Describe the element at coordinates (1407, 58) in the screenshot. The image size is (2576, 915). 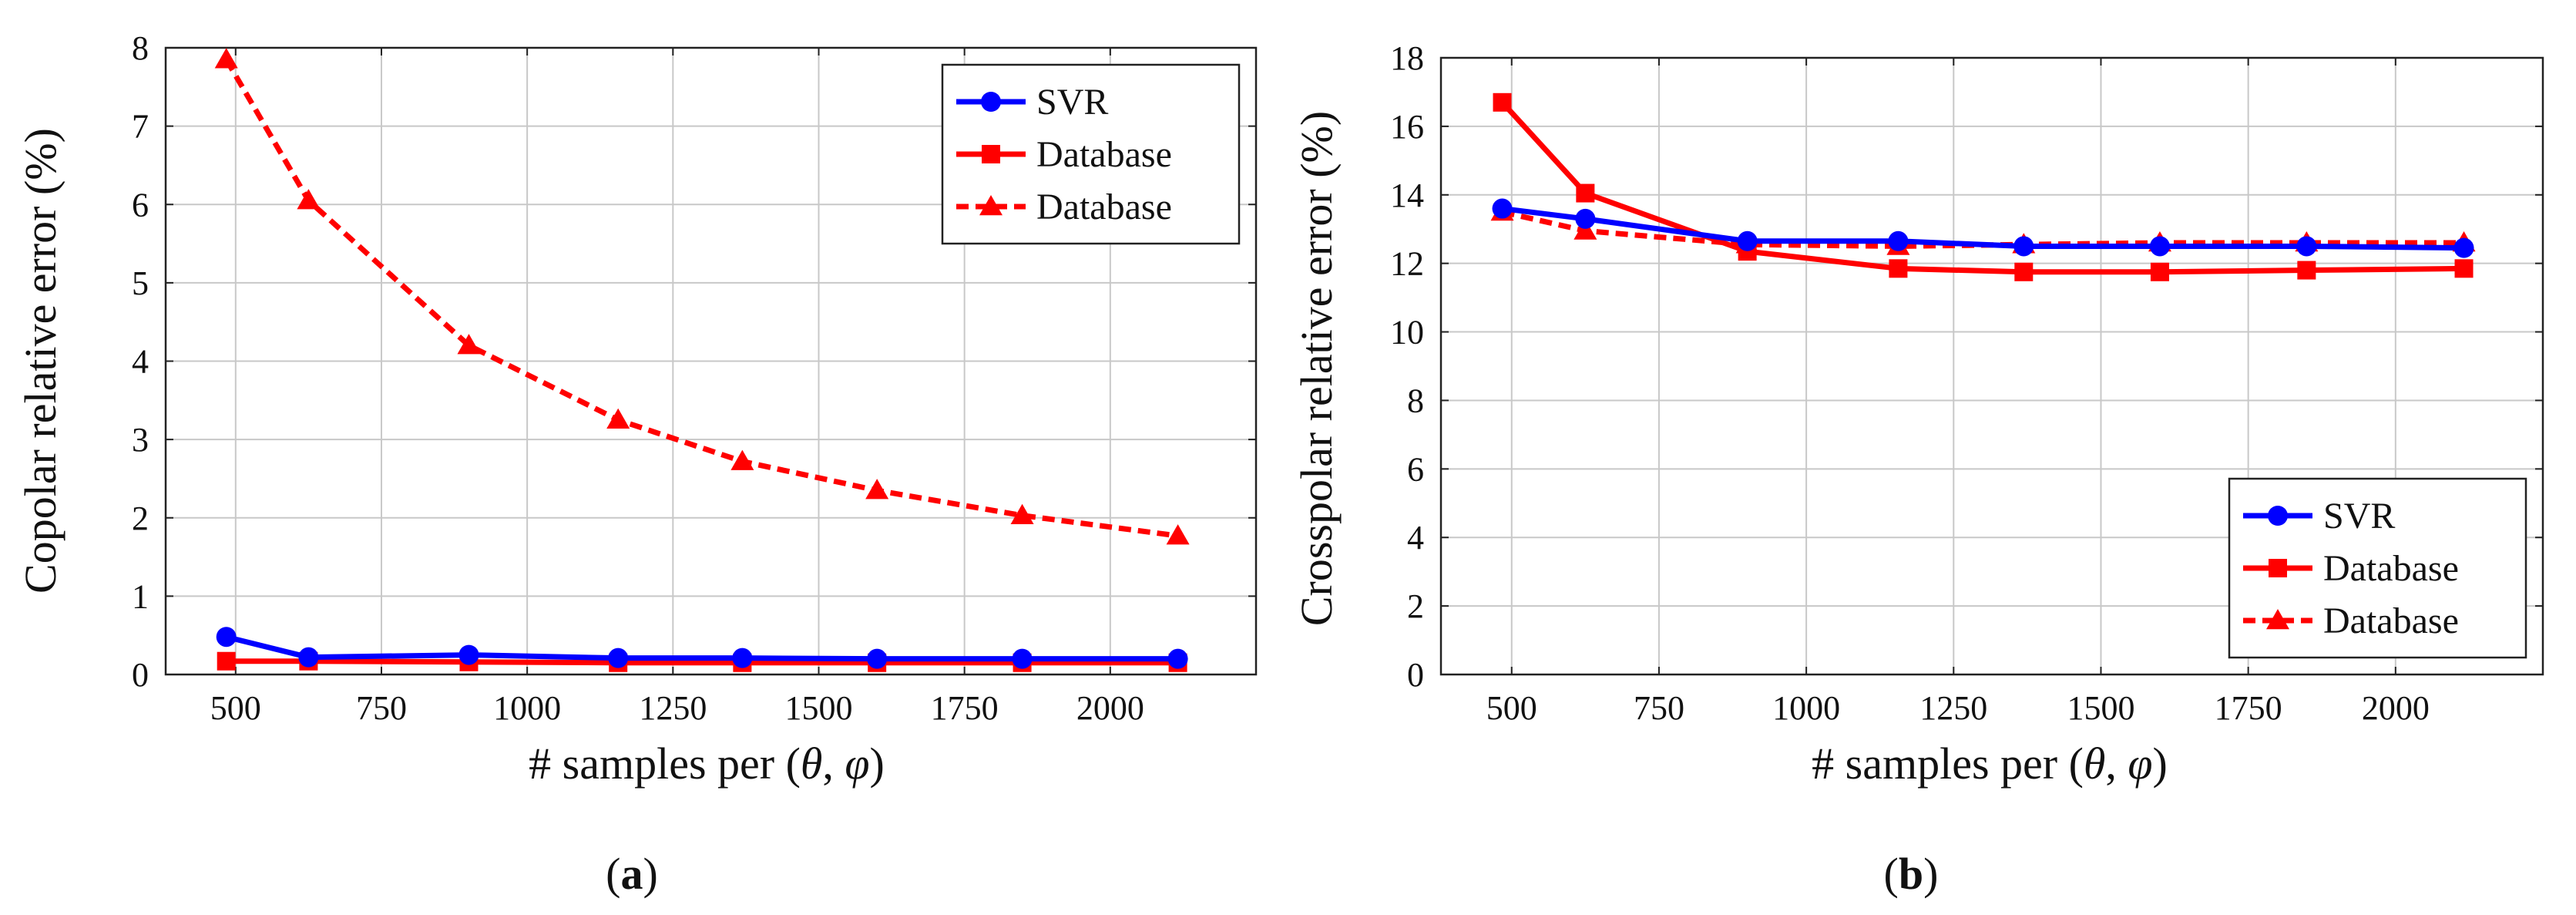
I see `y-tick-label: 18` at that location.